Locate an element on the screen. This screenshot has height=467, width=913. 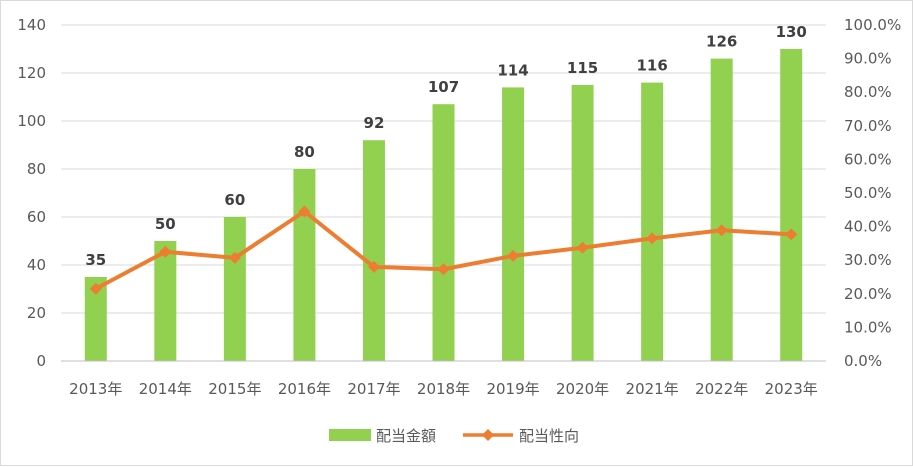
right-tick-label: 90.0% is located at coordinates (868, 59).